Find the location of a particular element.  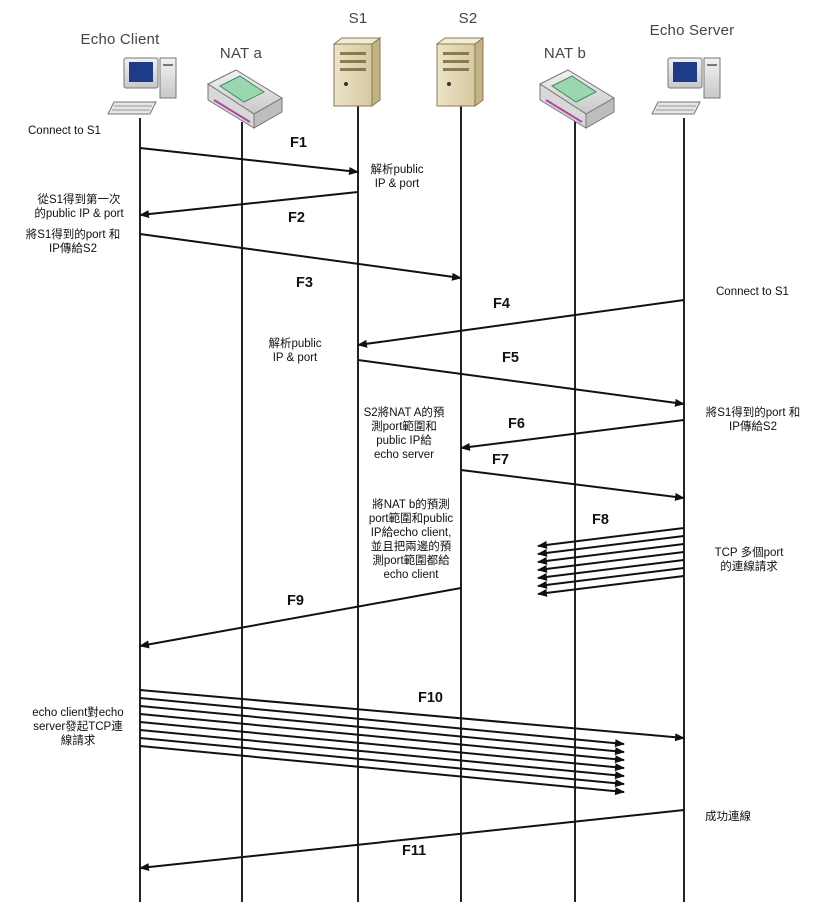

arrow-f4 is located at coordinates (521, 323).